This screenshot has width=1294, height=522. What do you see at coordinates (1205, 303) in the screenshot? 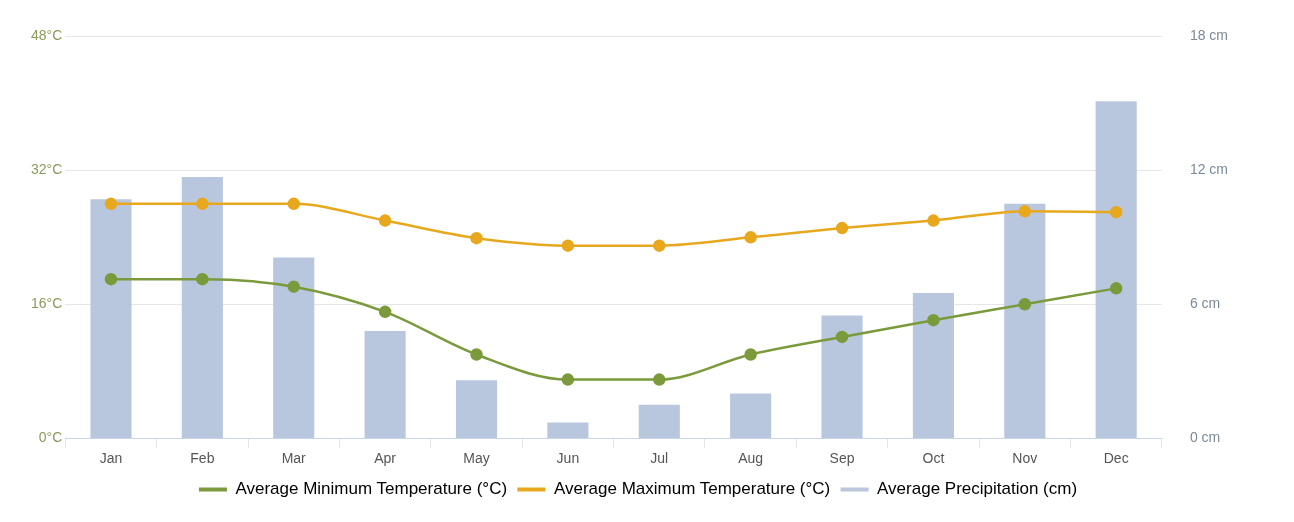
I see `y2-tick-label: 6 cm` at bounding box center [1205, 303].